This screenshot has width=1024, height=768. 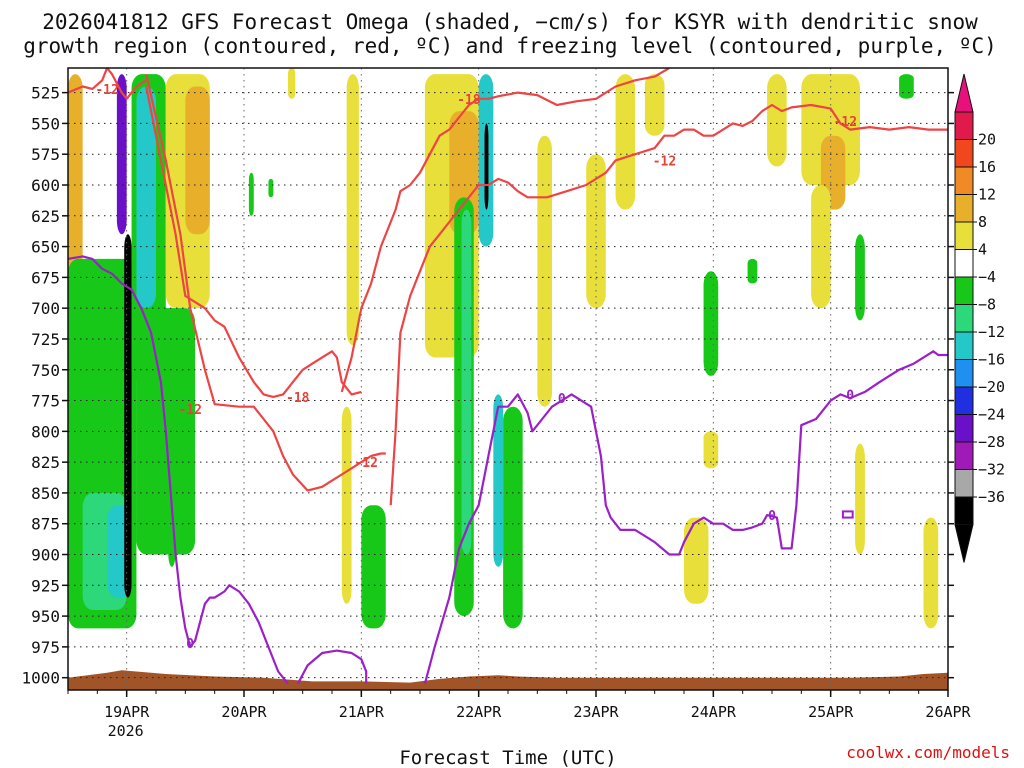 I want to click on terrain-fill, so click(x=508, y=680).